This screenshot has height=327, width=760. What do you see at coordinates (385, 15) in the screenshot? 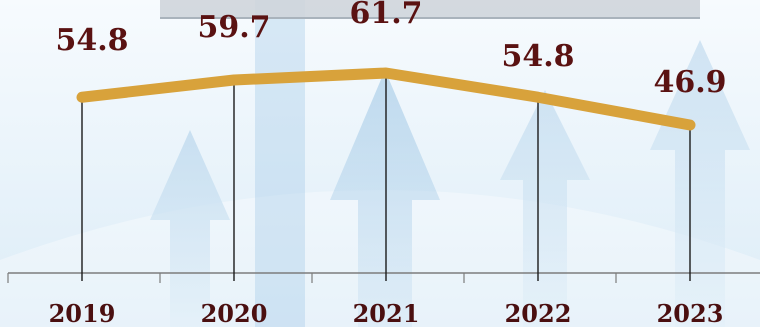
I see `data-label: 61.7` at bounding box center [385, 15].